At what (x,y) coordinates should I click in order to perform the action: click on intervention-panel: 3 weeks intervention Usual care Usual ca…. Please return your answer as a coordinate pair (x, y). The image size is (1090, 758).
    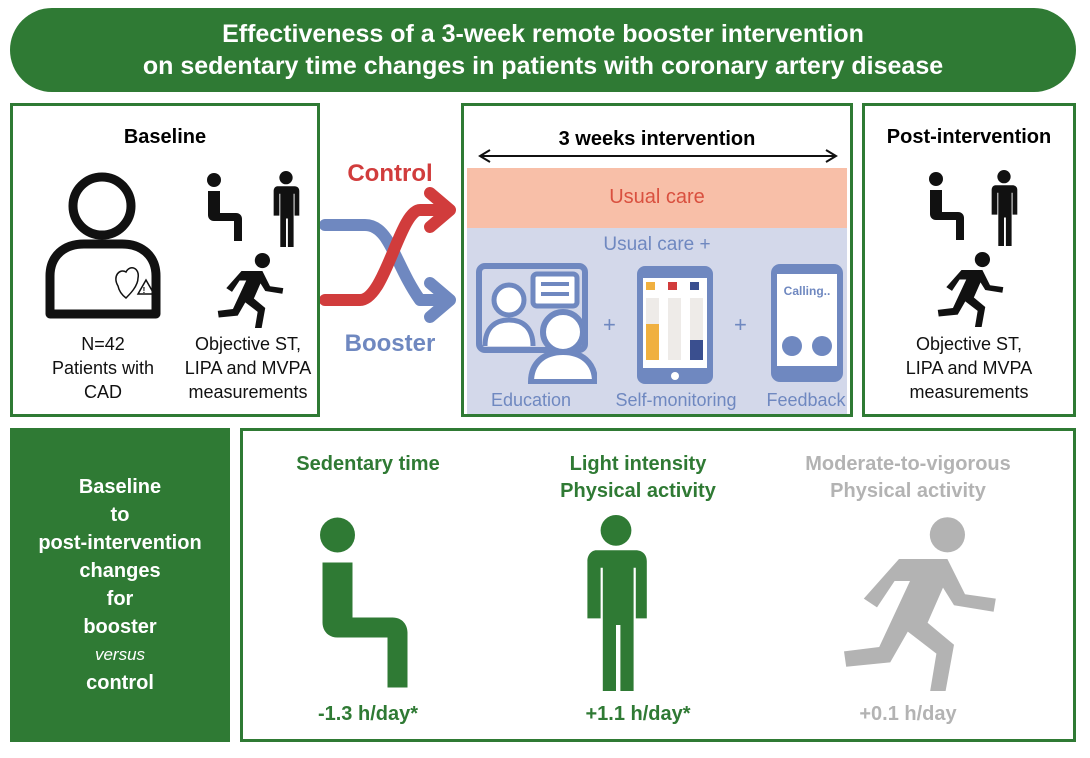
    Looking at the image, I should click on (657, 260).